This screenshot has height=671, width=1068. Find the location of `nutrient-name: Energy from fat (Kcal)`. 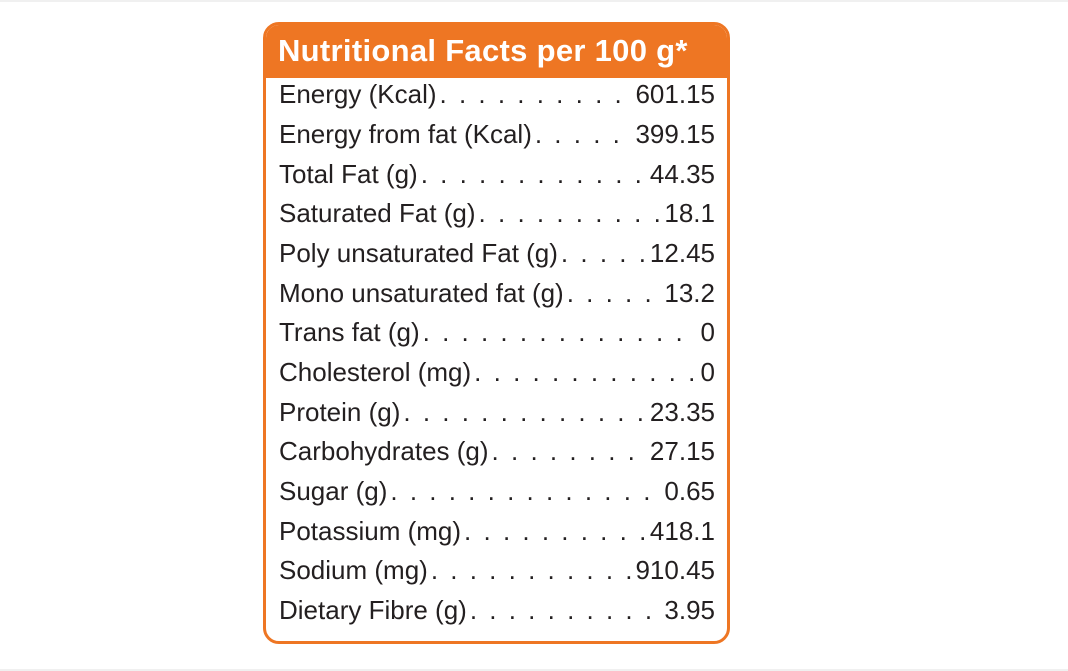

nutrient-name: Energy from fat (Kcal) is located at coordinates (405, 133).